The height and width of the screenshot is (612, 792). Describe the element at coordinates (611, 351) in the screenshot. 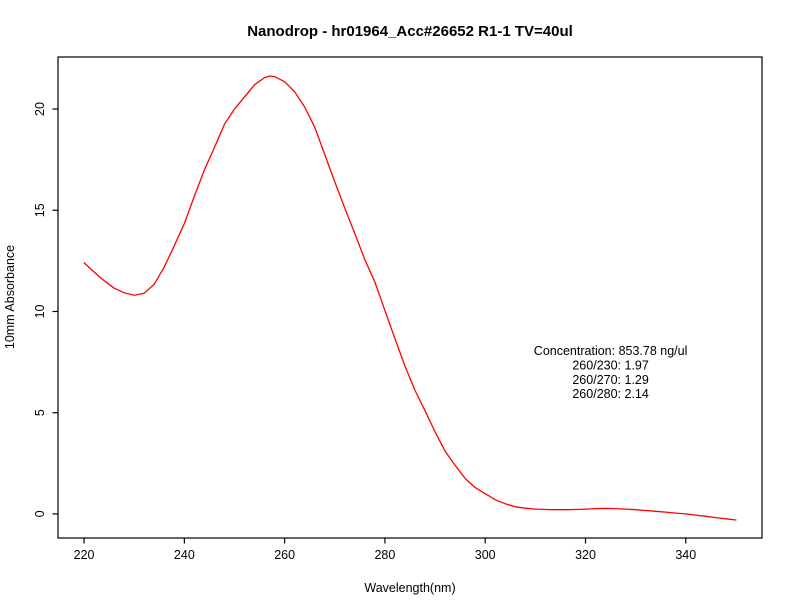

I see `annotation-line-concentration: Concentration: 853.78 ng/ul` at that location.